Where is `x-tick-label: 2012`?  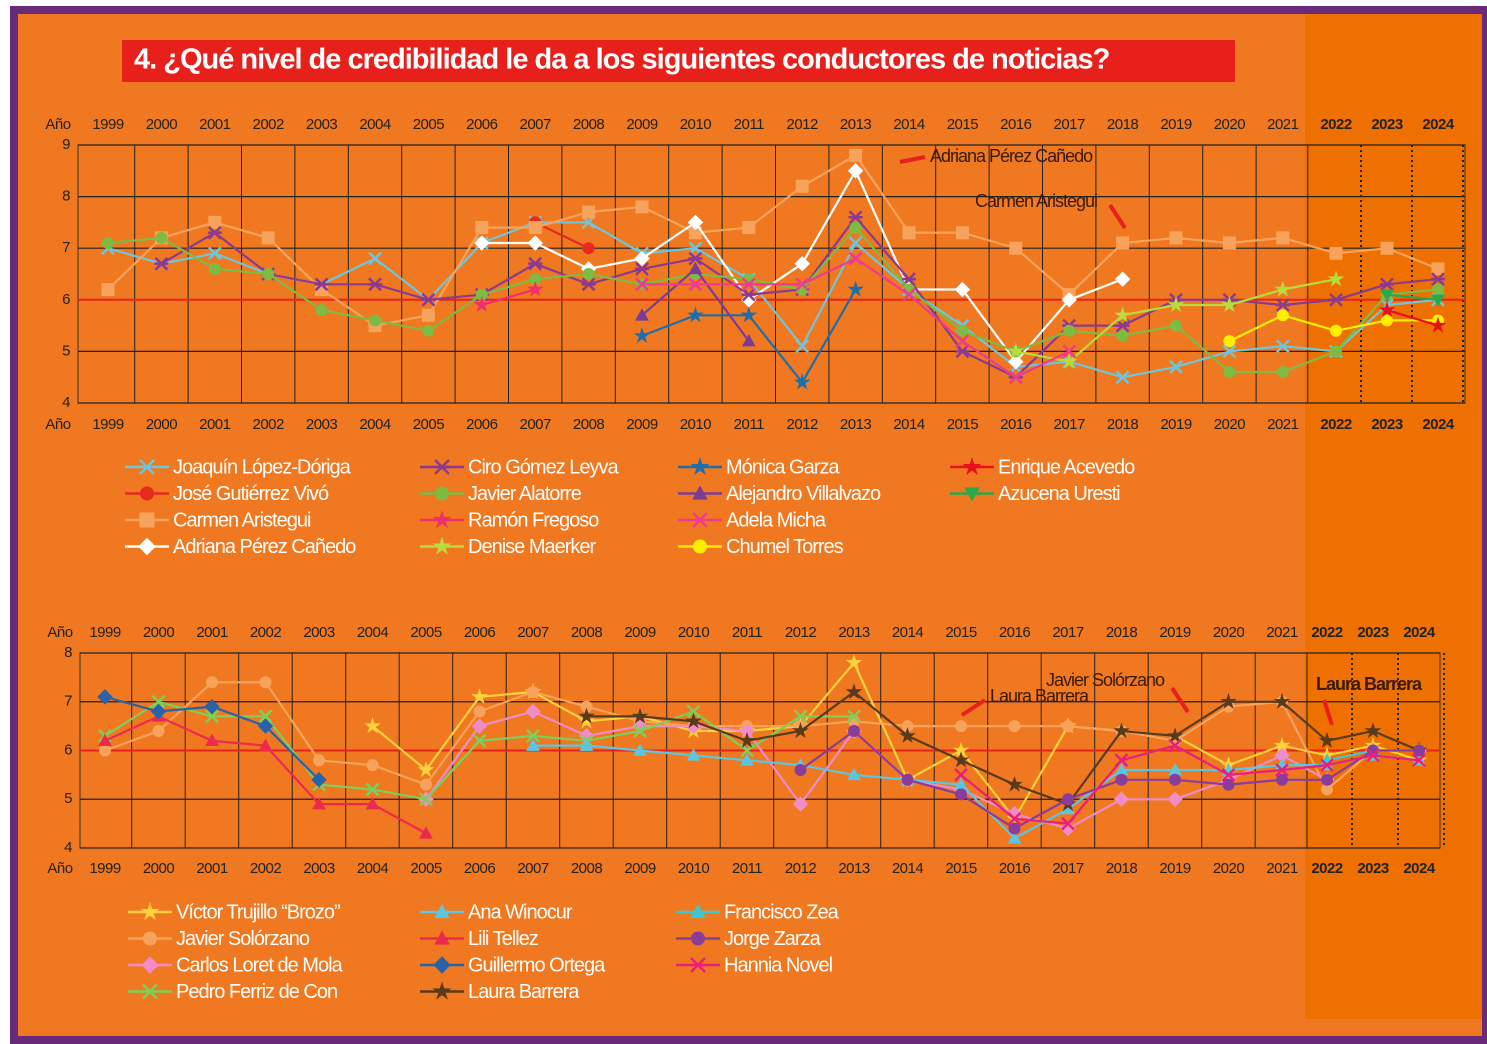 x-tick-label: 2012 is located at coordinates (803, 424).